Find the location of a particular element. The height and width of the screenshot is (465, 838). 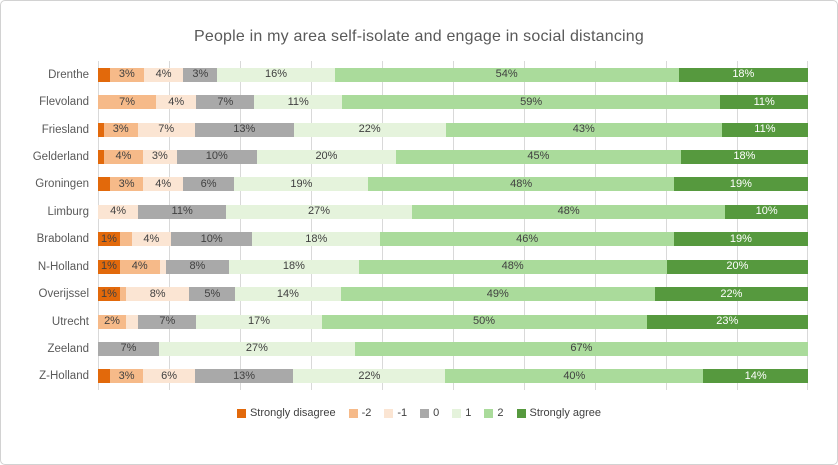

bar-segment--1: 7% is located at coordinates (166, 129).